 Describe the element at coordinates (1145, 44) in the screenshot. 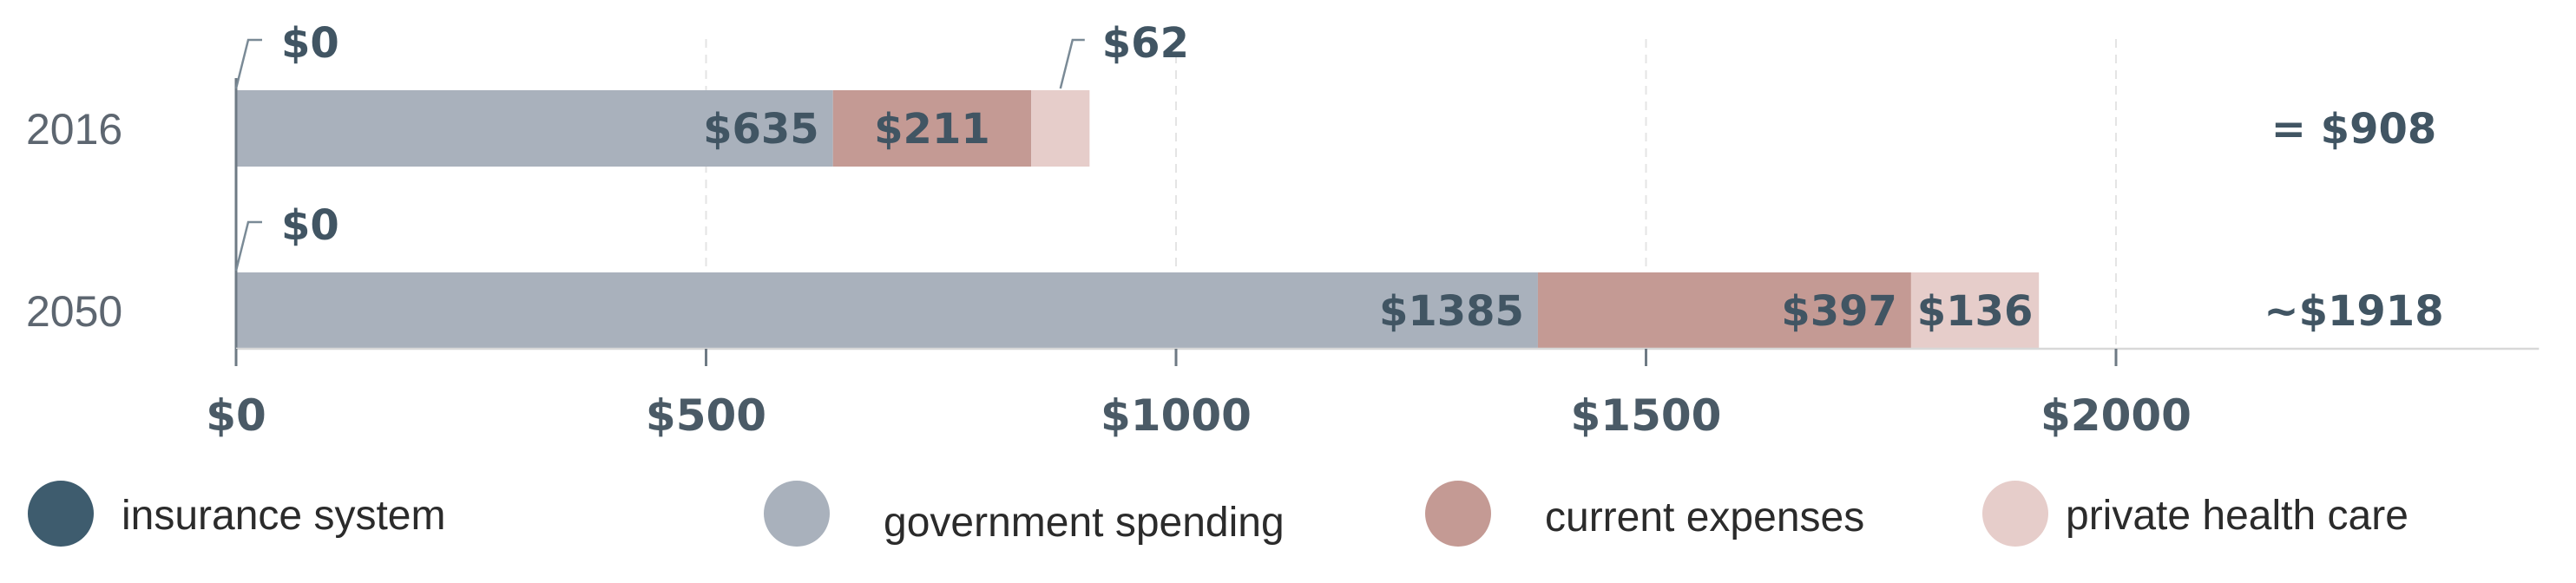

I see `bar-value-label: $62` at that location.